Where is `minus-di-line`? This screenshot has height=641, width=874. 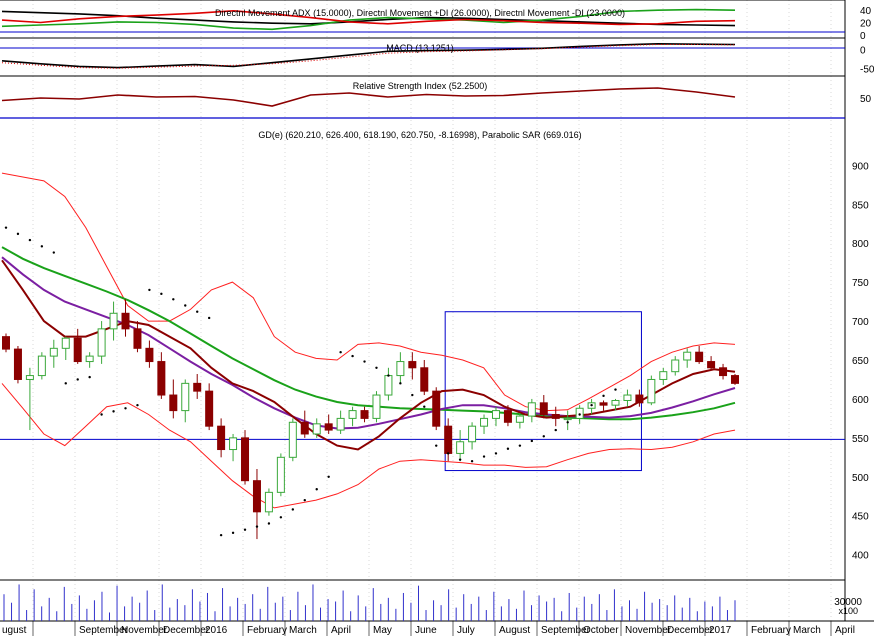 minus-di-line is located at coordinates (368, 17).